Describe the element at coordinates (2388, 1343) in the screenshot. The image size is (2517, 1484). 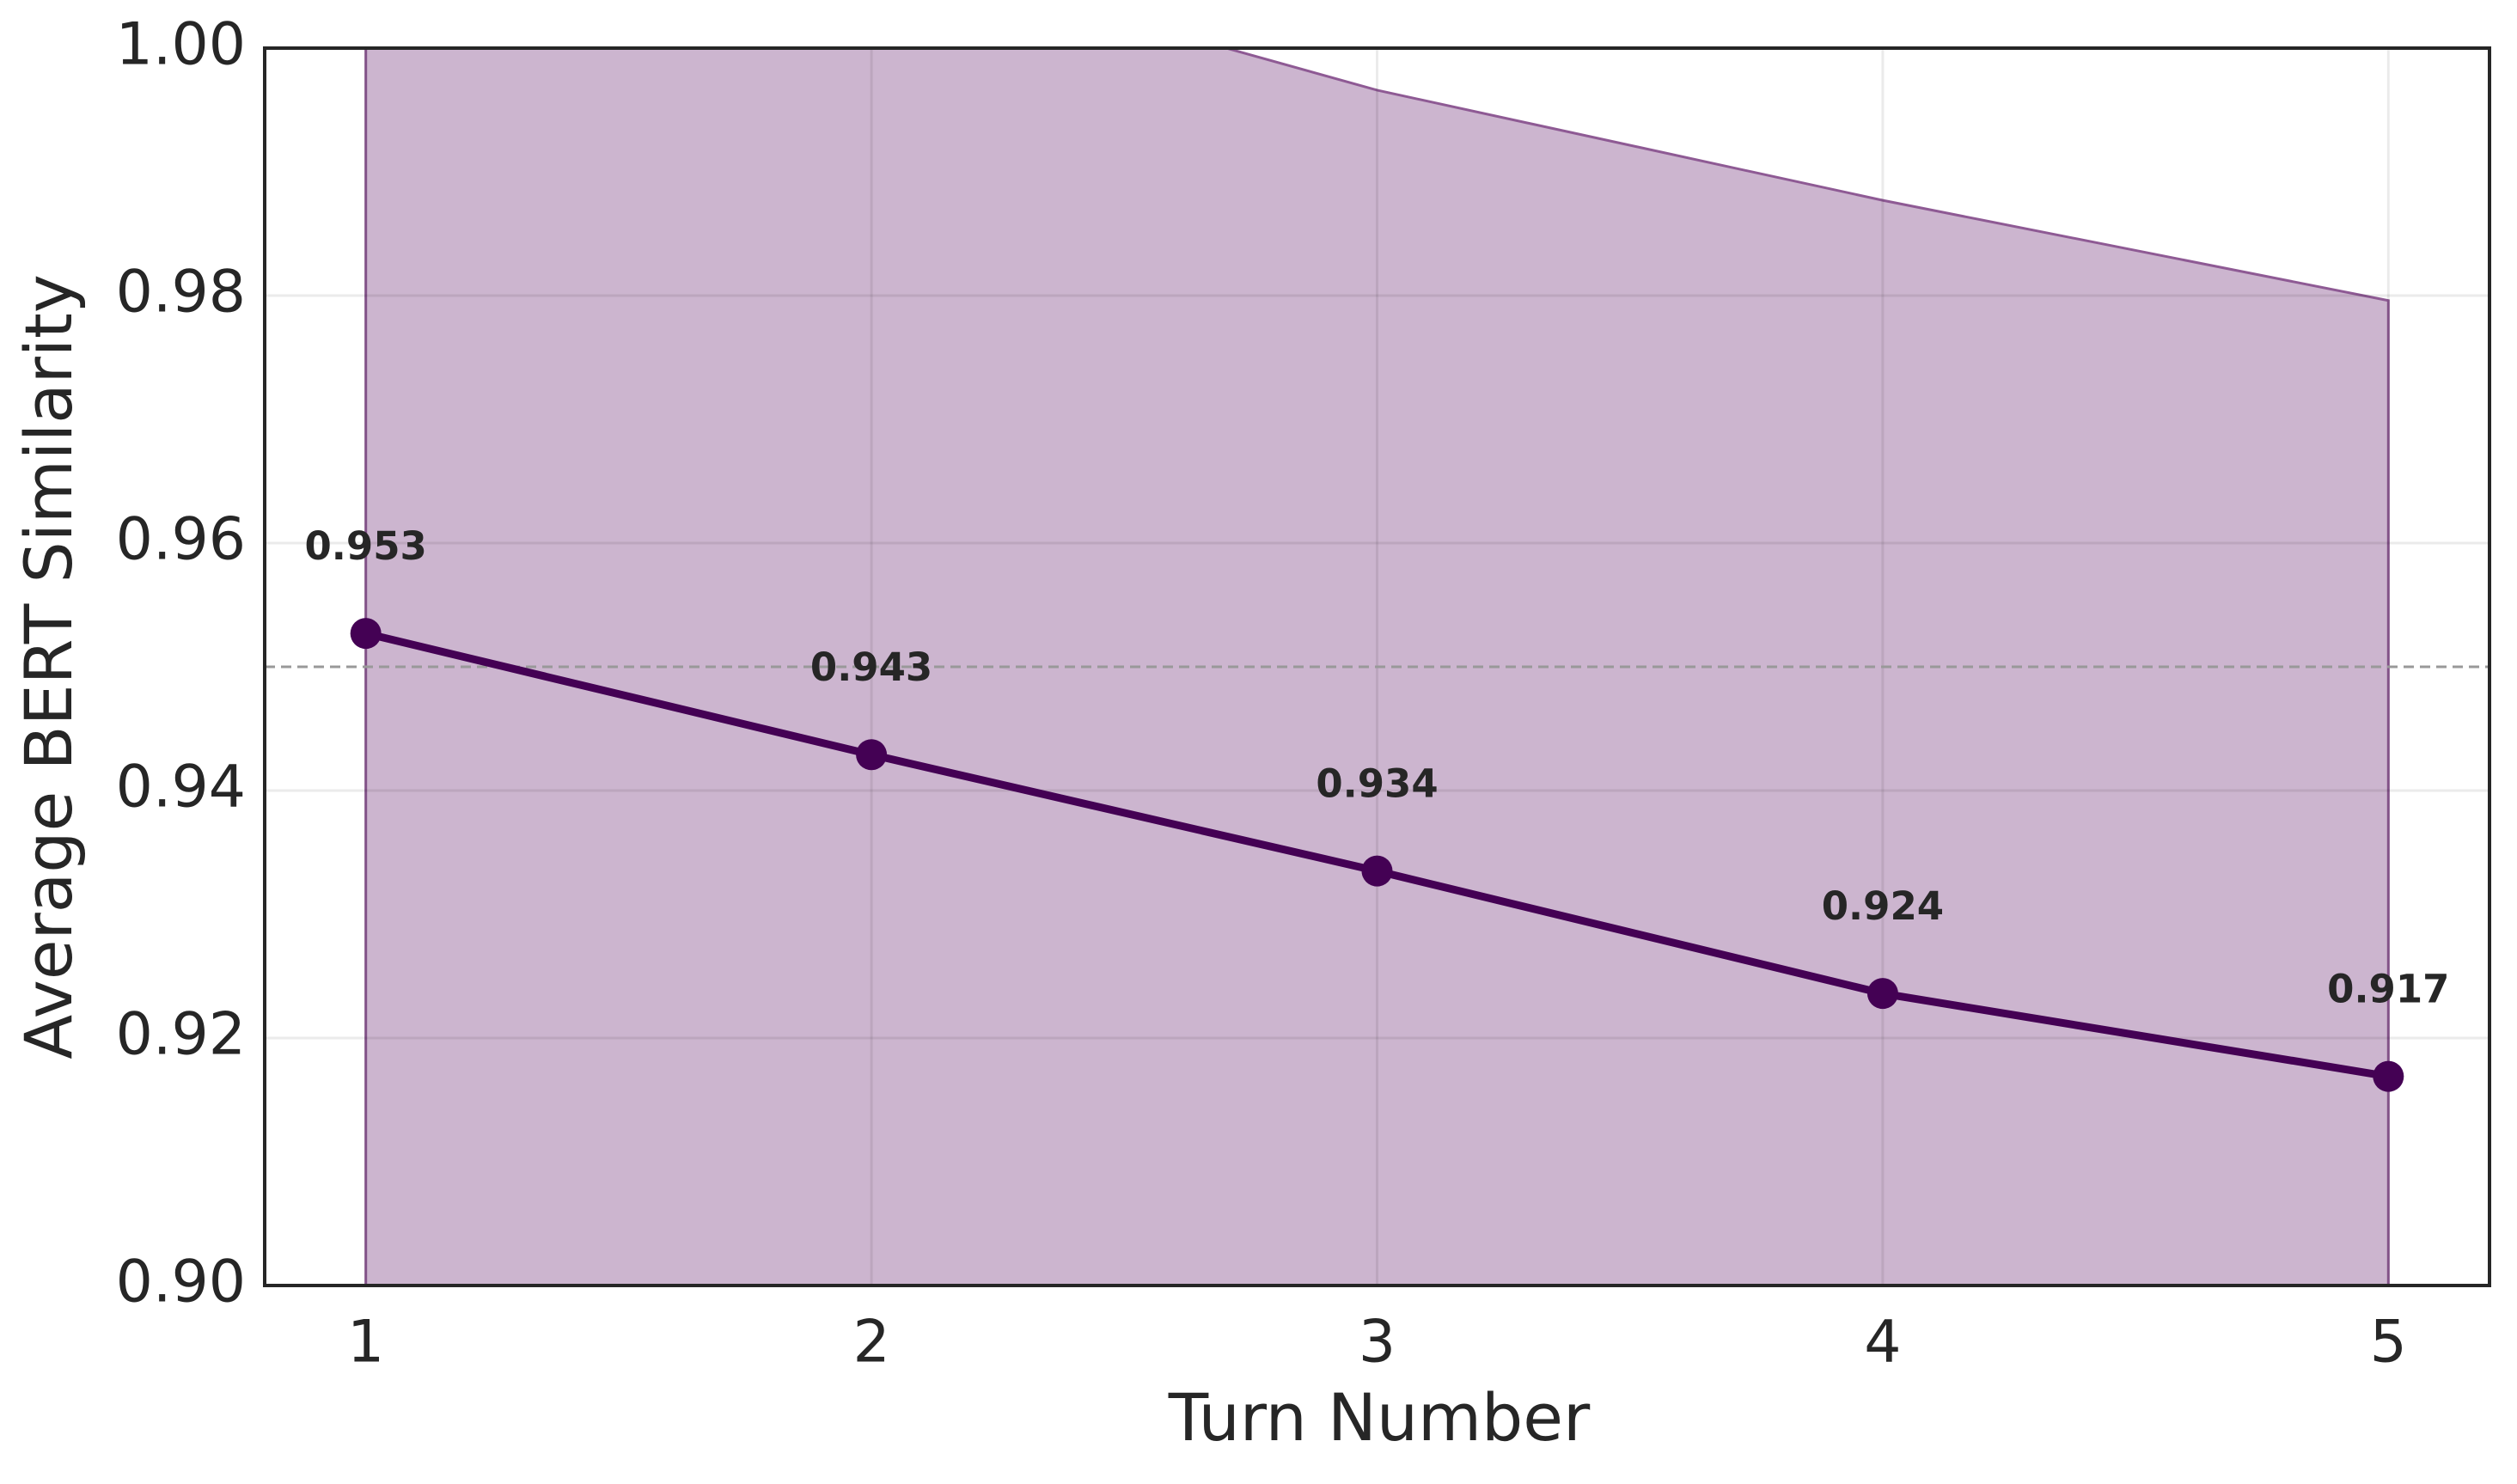
I see `x-tick-label: 5` at that location.